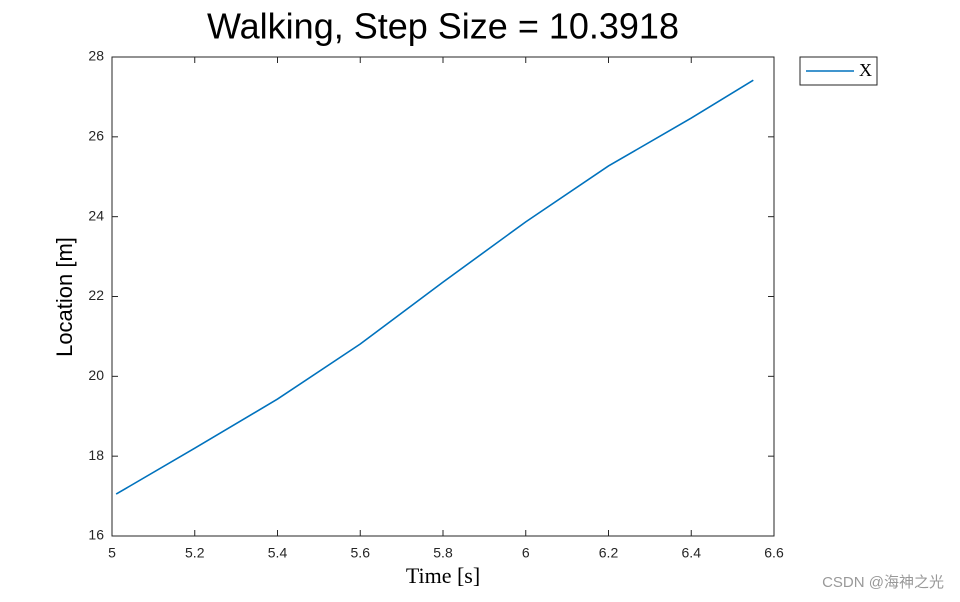  What do you see at coordinates (609, 553) in the screenshot?
I see `x-tick-label: 6.2` at bounding box center [609, 553].